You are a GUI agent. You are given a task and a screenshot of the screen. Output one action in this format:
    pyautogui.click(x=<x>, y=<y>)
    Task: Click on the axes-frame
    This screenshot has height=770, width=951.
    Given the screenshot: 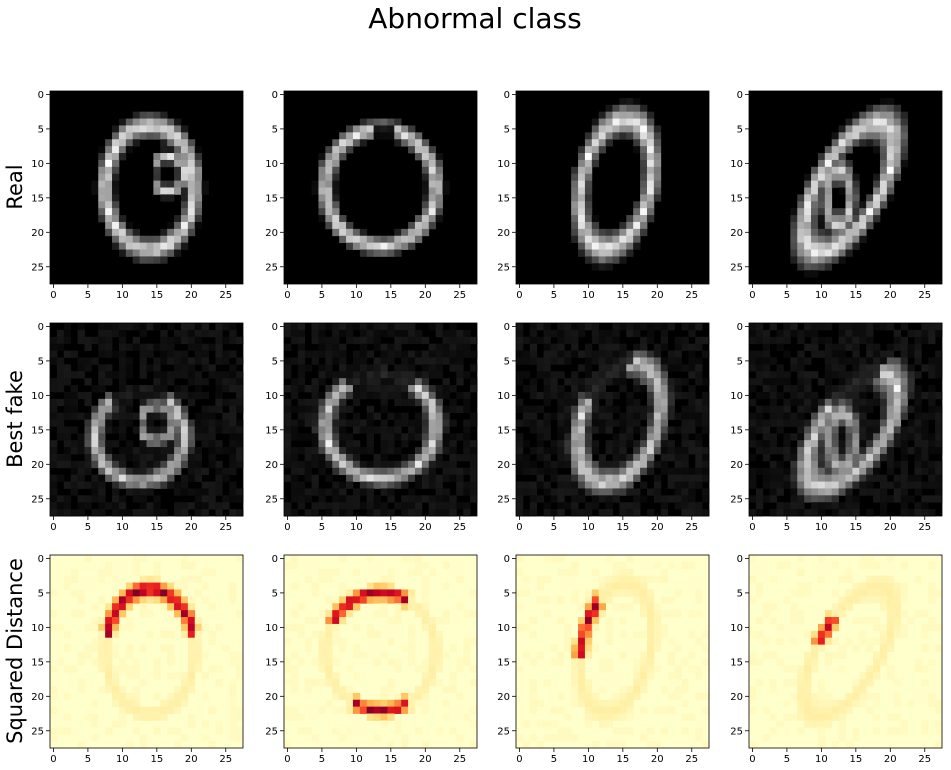 What is the action you would take?
    pyautogui.click(x=380, y=419)
    